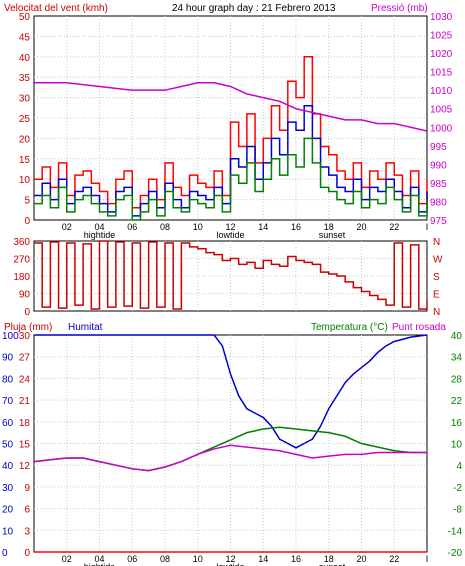 The width and height of the screenshot is (465, 566). What do you see at coordinates (441, 17) in the screenshot?
I see `pressure-ytick-label: 1030` at bounding box center [441, 17].